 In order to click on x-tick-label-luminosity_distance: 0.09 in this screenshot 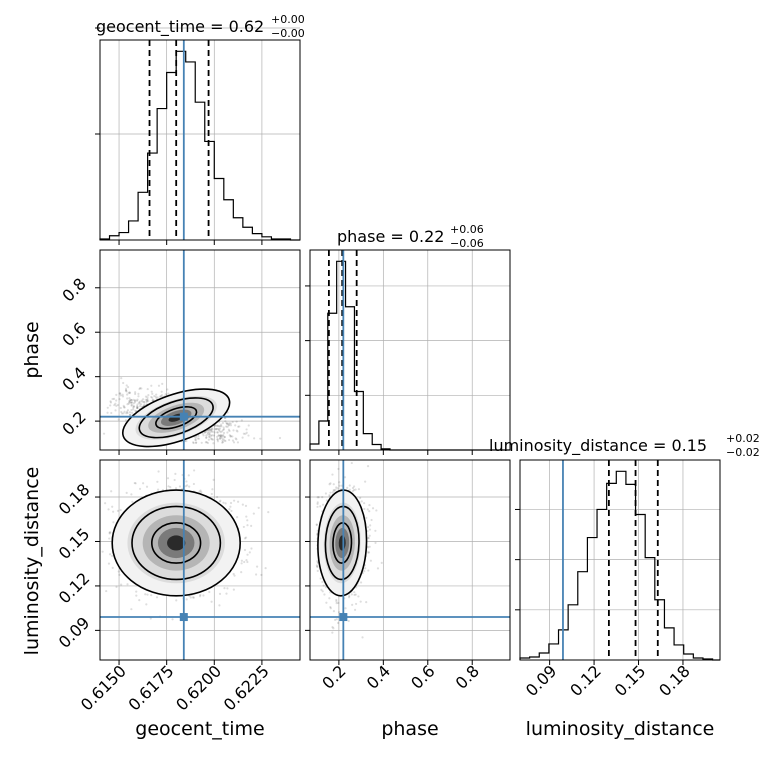, I will do `click(541, 680)`.